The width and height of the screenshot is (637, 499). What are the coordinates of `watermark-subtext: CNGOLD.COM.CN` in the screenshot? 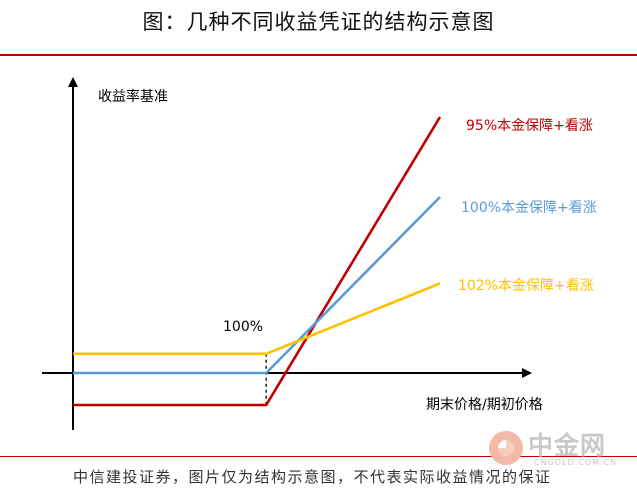 It's located at (576, 462).